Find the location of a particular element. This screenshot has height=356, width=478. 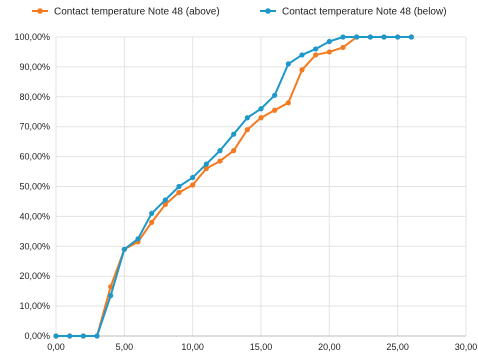

x-tick-label: 20,00 is located at coordinates (329, 347).